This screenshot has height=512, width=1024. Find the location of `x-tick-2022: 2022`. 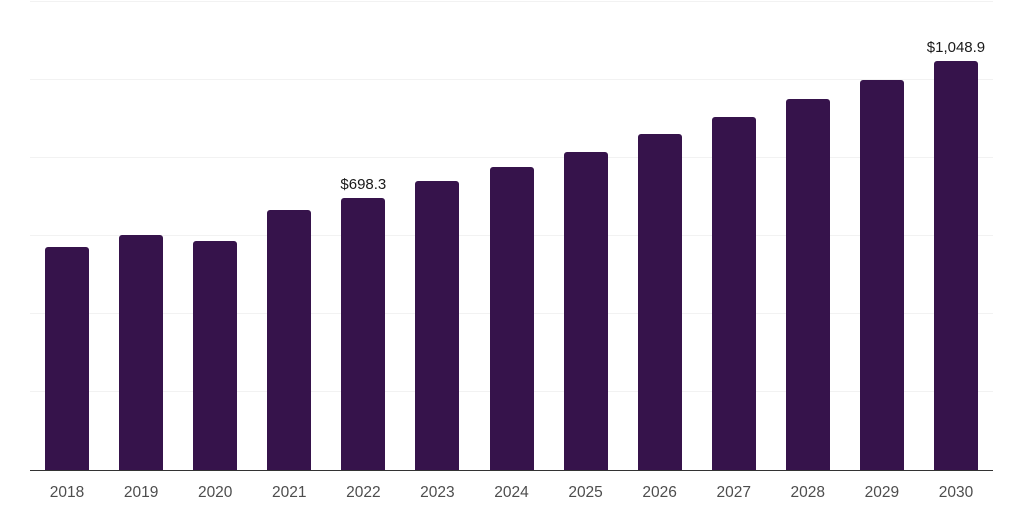

x-tick-2022: 2022 is located at coordinates (363, 492).